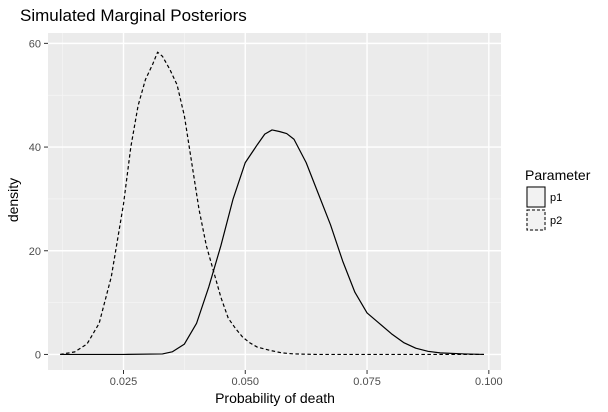 The image size is (608, 412). What do you see at coordinates (13, 200) in the screenshot?
I see `y-axis-title: density` at bounding box center [13, 200].